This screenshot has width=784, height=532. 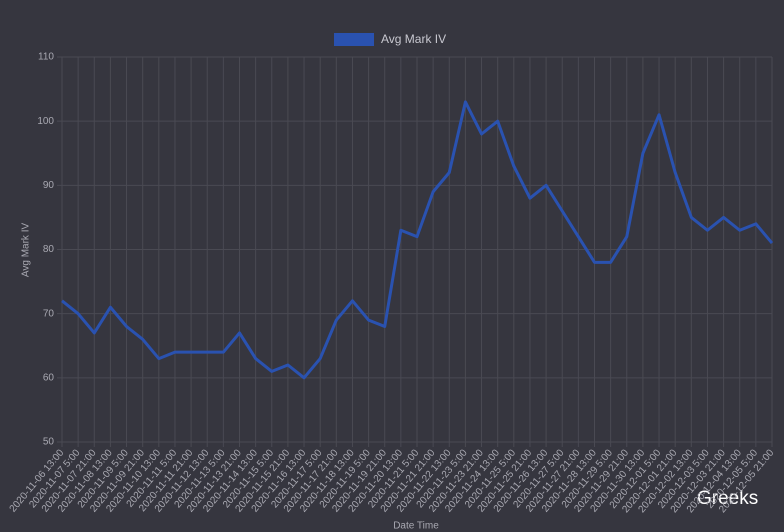 What do you see at coordinates (727, 498) in the screenshot?
I see `watermark: Greeks` at bounding box center [727, 498].